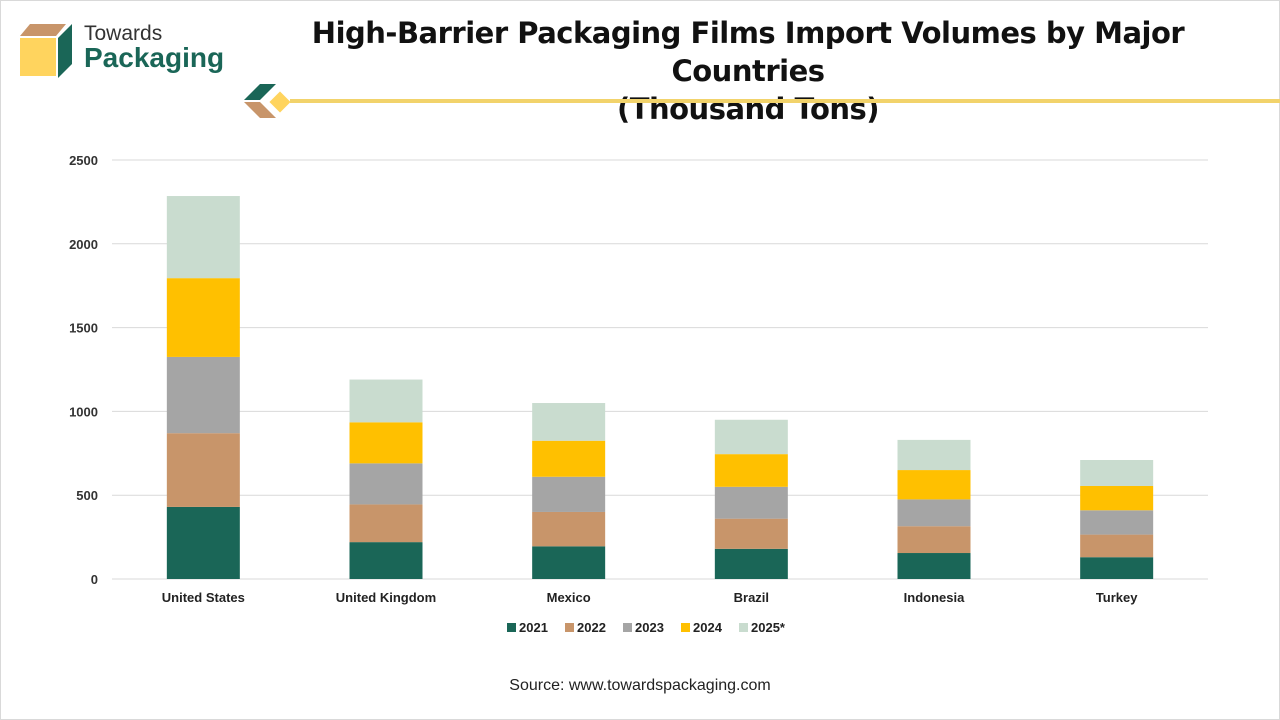  Describe the element at coordinates (269, 101) in the screenshot. I see `title-decoration-icon` at that location.